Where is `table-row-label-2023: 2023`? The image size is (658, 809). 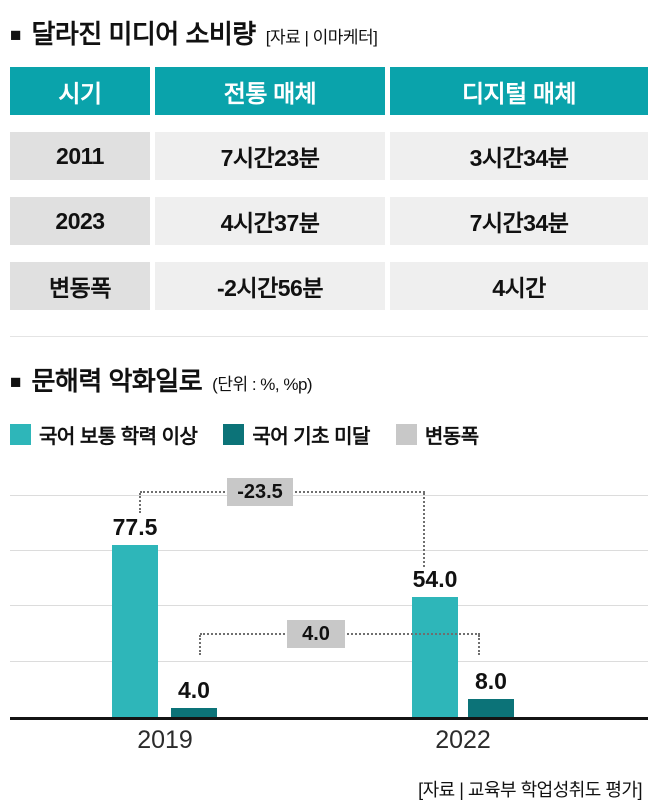 table-row-label-2023: 2023 is located at coordinates (80, 221).